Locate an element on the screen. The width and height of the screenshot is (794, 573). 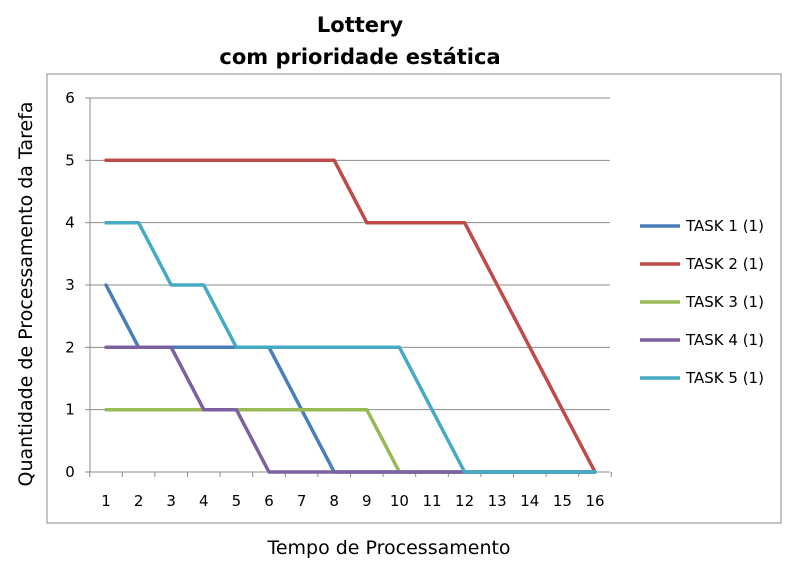
y-axis-label: Quantidade de Processamento da Tarefa is located at coordinates (26, 293).